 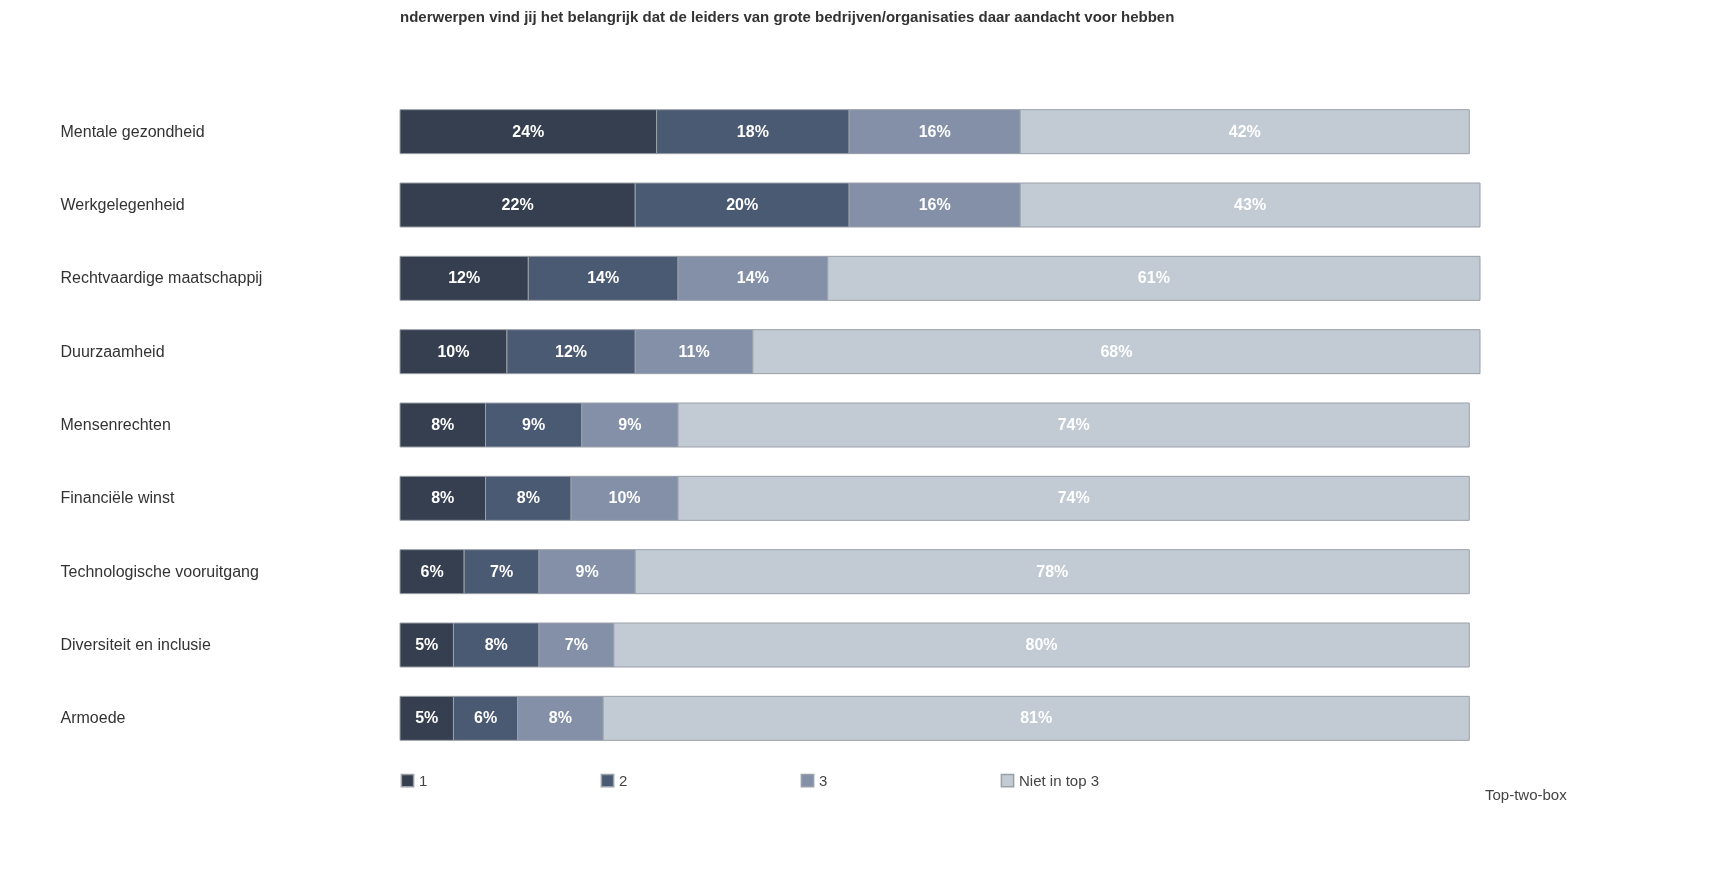 What do you see at coordinates (752, 131) in the screenshot?
I see `data-label: 18%` at bounding box center [752, 131].